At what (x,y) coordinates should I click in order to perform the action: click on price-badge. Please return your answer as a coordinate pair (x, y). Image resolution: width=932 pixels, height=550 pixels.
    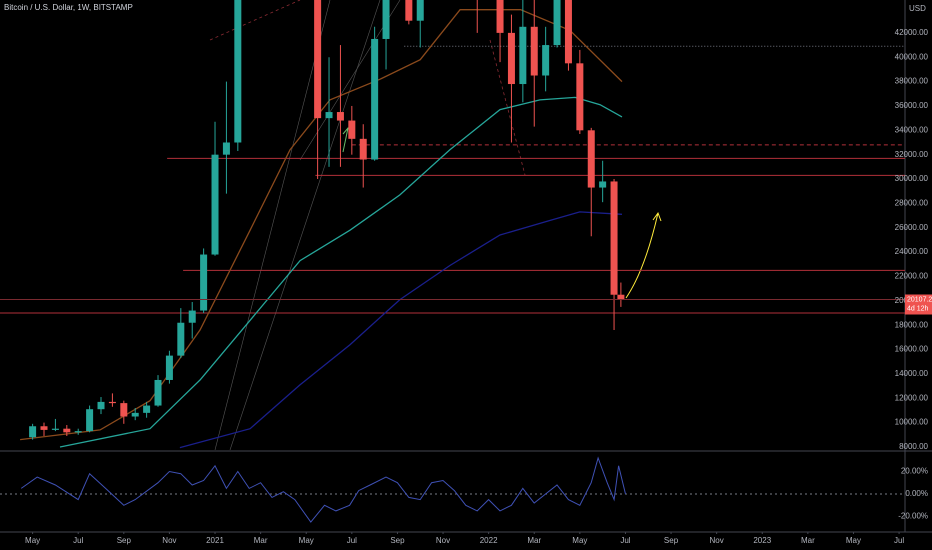
    Looking at the image, I should click on (918, 304).